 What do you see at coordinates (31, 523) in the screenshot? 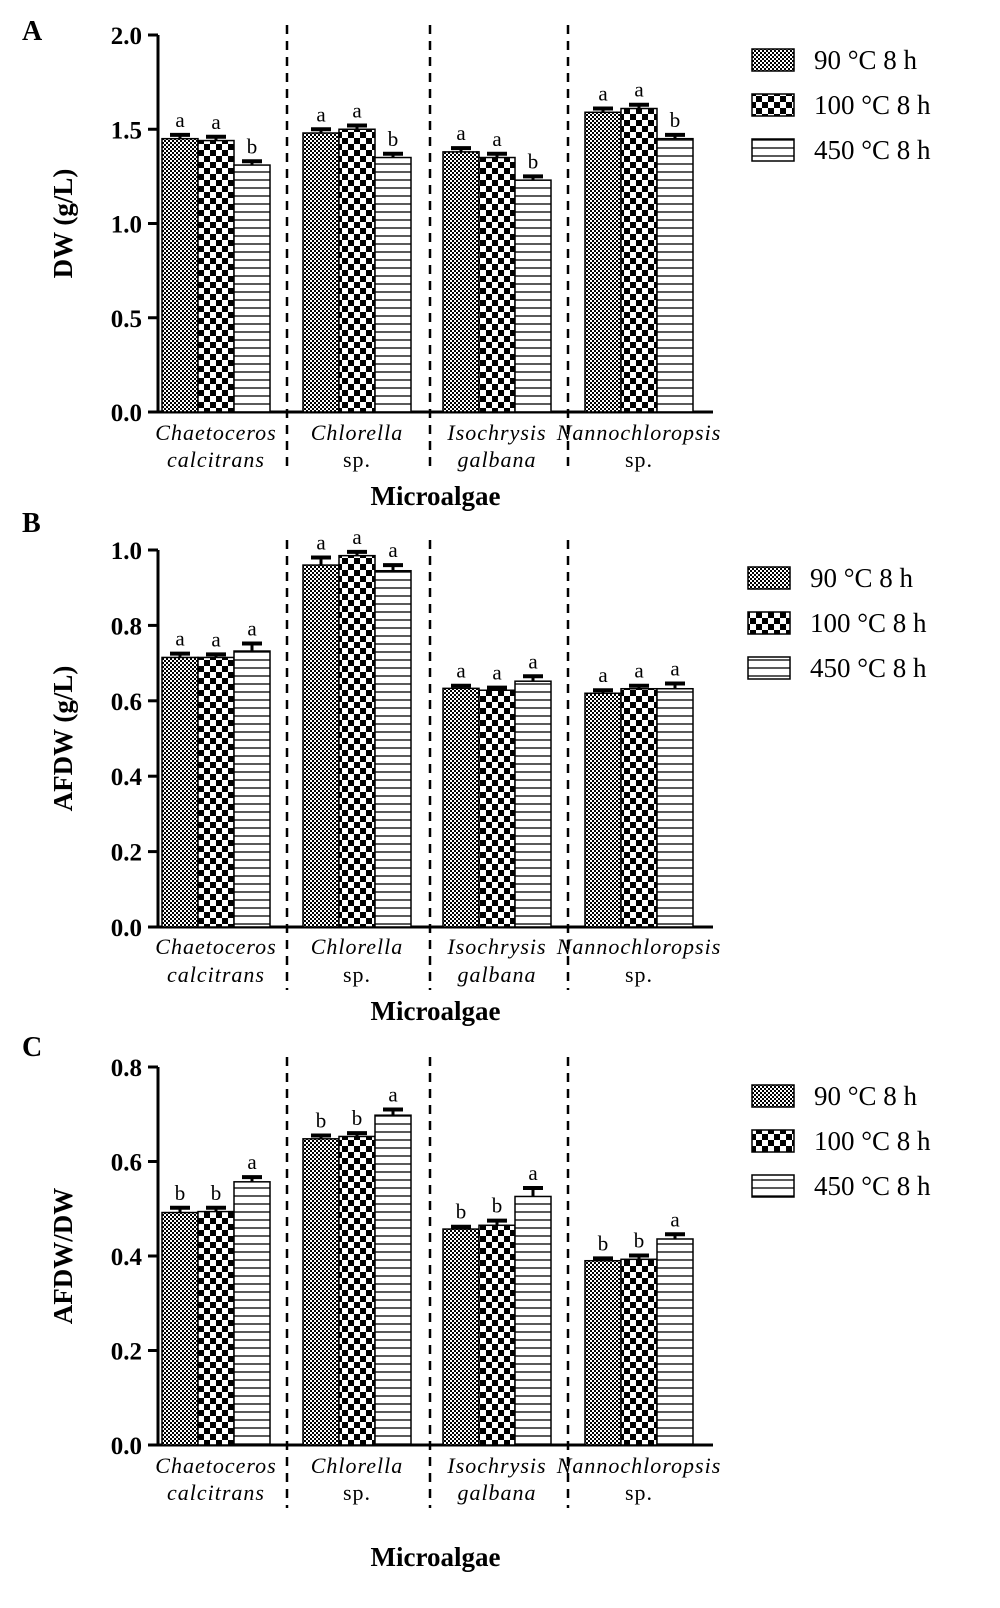
I see `panel-label: B` at bounding box center [31, 523].